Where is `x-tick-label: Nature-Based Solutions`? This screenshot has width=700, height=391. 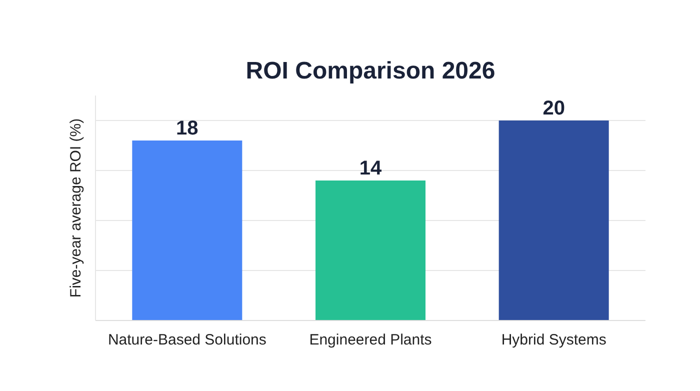
x-tick-label: Nature-Based Solutions is located at coordinates (187, 340).